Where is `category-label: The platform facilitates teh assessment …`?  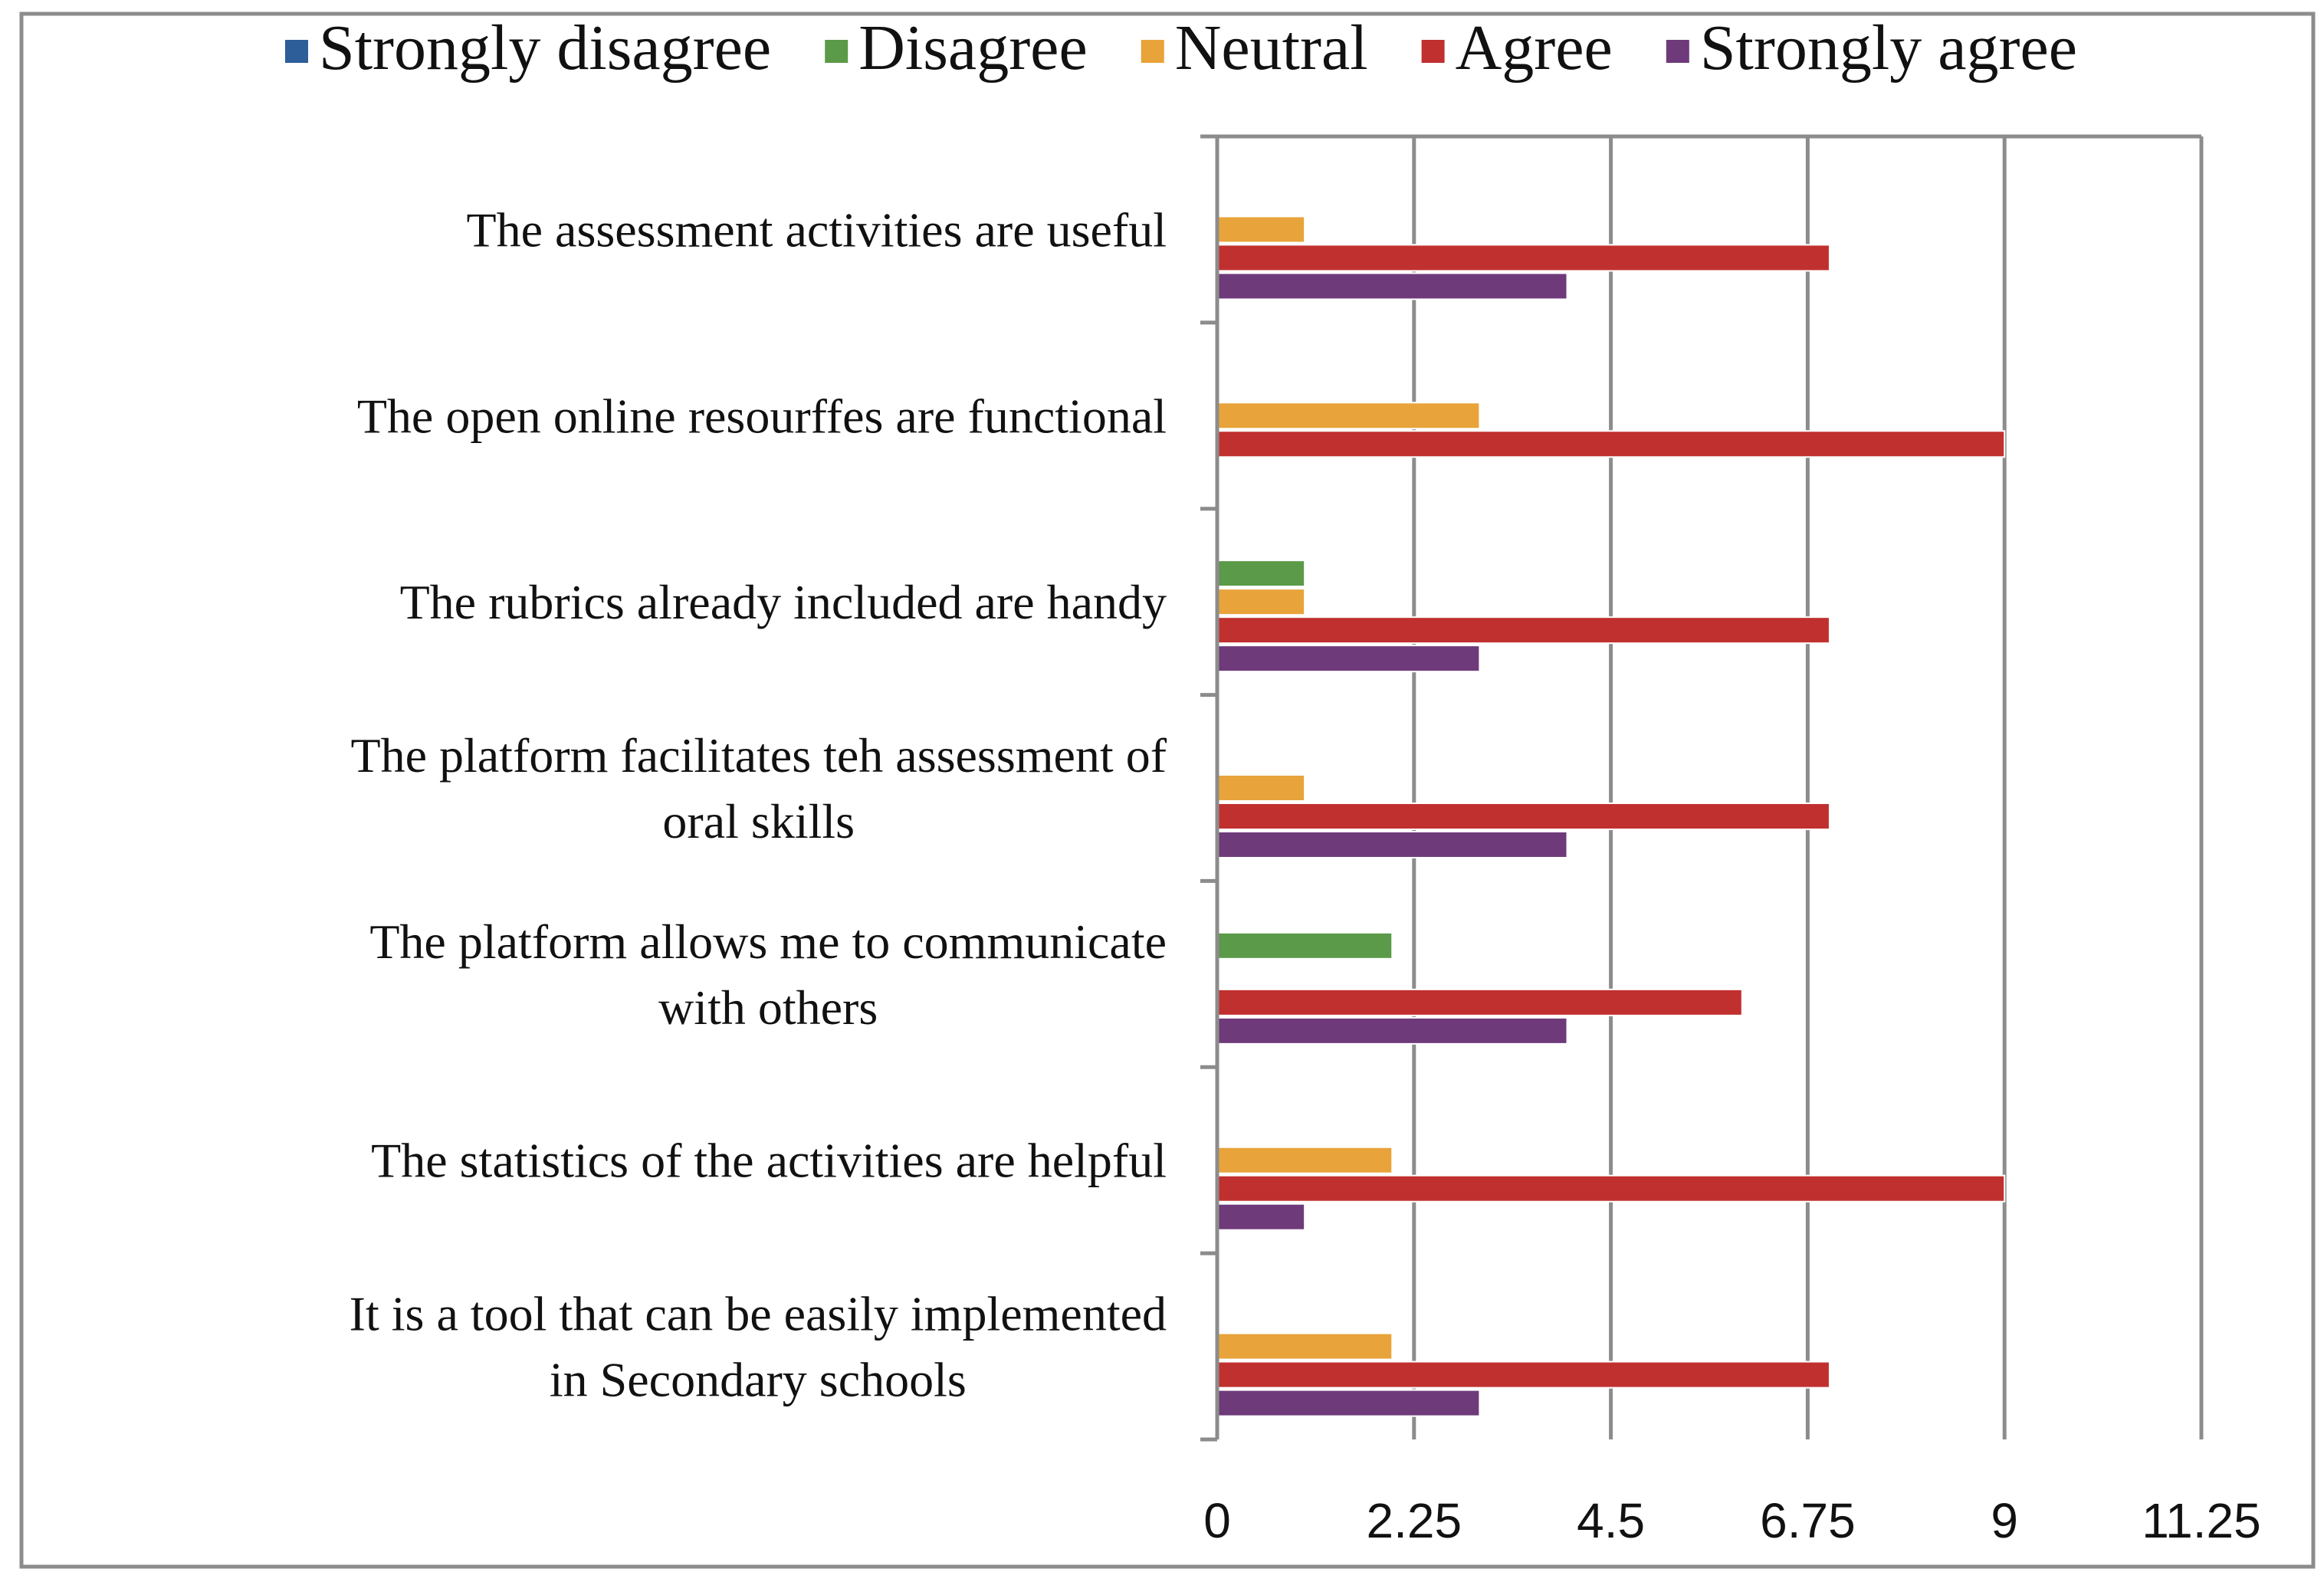
category-label: The platform facilitates teh assessment … is located at coordinates (758, 788).